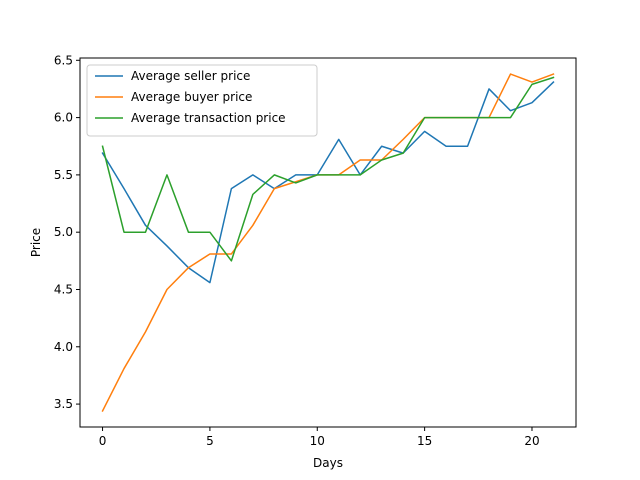  I want to click on x-tick-label: 15, so click(424, 441).